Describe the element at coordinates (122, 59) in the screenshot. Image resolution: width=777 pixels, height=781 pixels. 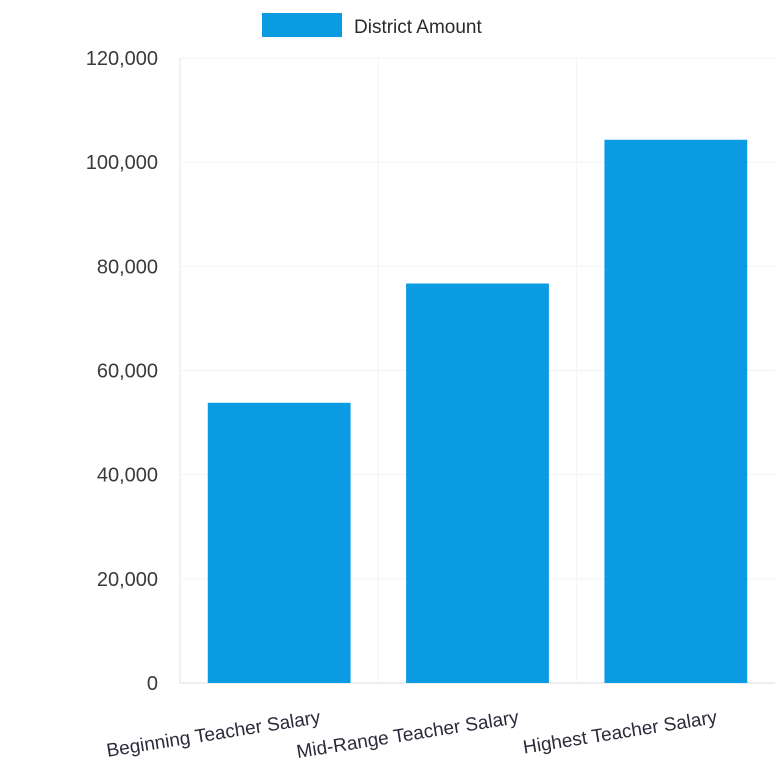
I see `y-tick-label: 120,000` at that location.